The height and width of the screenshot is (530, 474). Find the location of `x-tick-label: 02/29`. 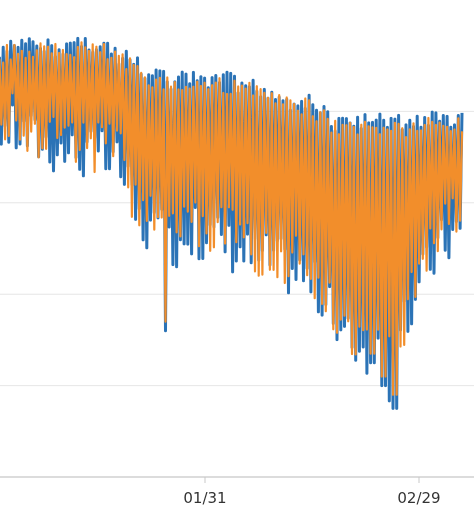

x-tick-label: 02/29 is located at coordinates (418, 498).